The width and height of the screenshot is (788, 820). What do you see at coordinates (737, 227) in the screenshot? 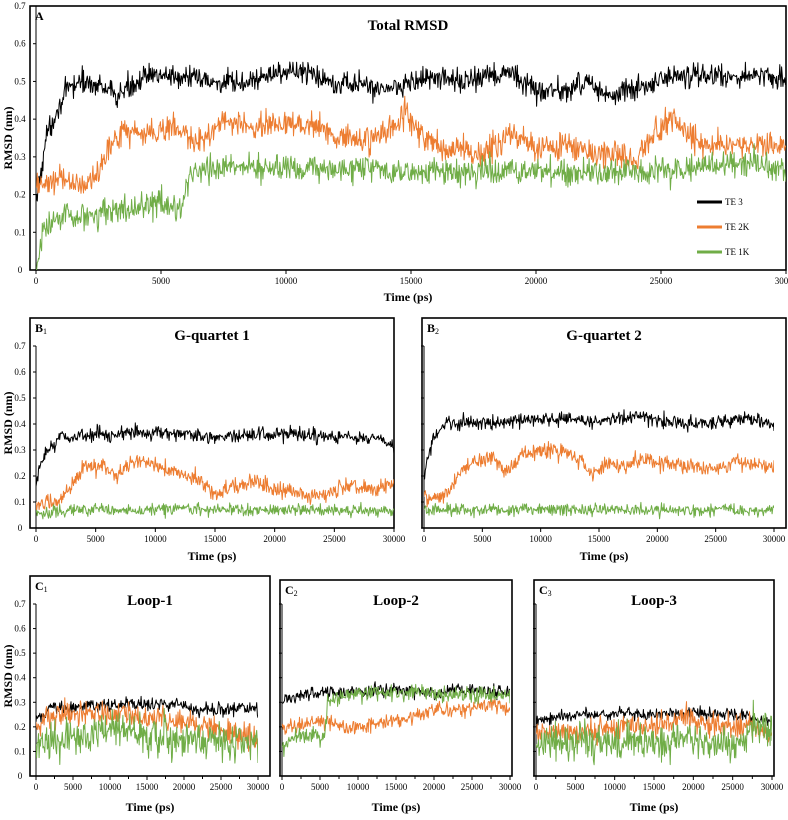
I see `legend-label: TE 2K` at bounding box center [737, 227].